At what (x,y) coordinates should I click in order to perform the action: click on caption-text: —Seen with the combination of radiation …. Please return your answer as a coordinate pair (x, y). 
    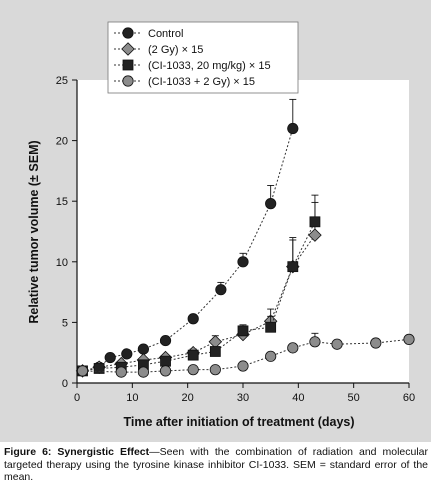
    Looking at the image, I should click on (216, 465).